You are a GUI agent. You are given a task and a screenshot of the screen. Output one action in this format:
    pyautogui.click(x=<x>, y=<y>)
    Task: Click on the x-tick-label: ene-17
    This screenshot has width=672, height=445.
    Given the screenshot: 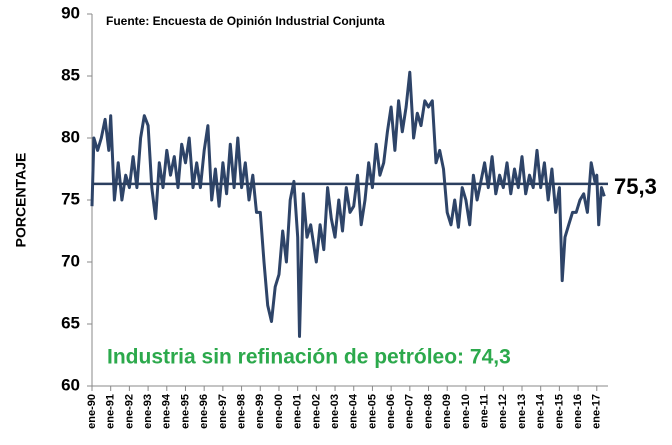 What is the action you would take?
    pyautogui.click(x=597, y=411)
    